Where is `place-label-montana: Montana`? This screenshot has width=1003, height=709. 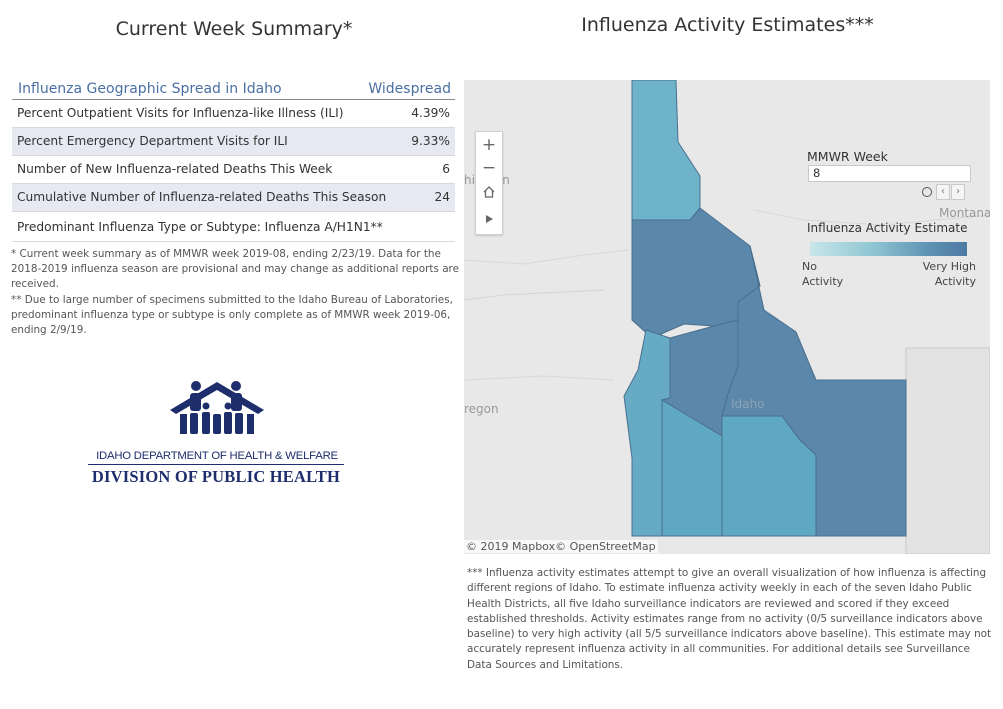 place-label-montana: Montana is located at coordinates (964, 213).